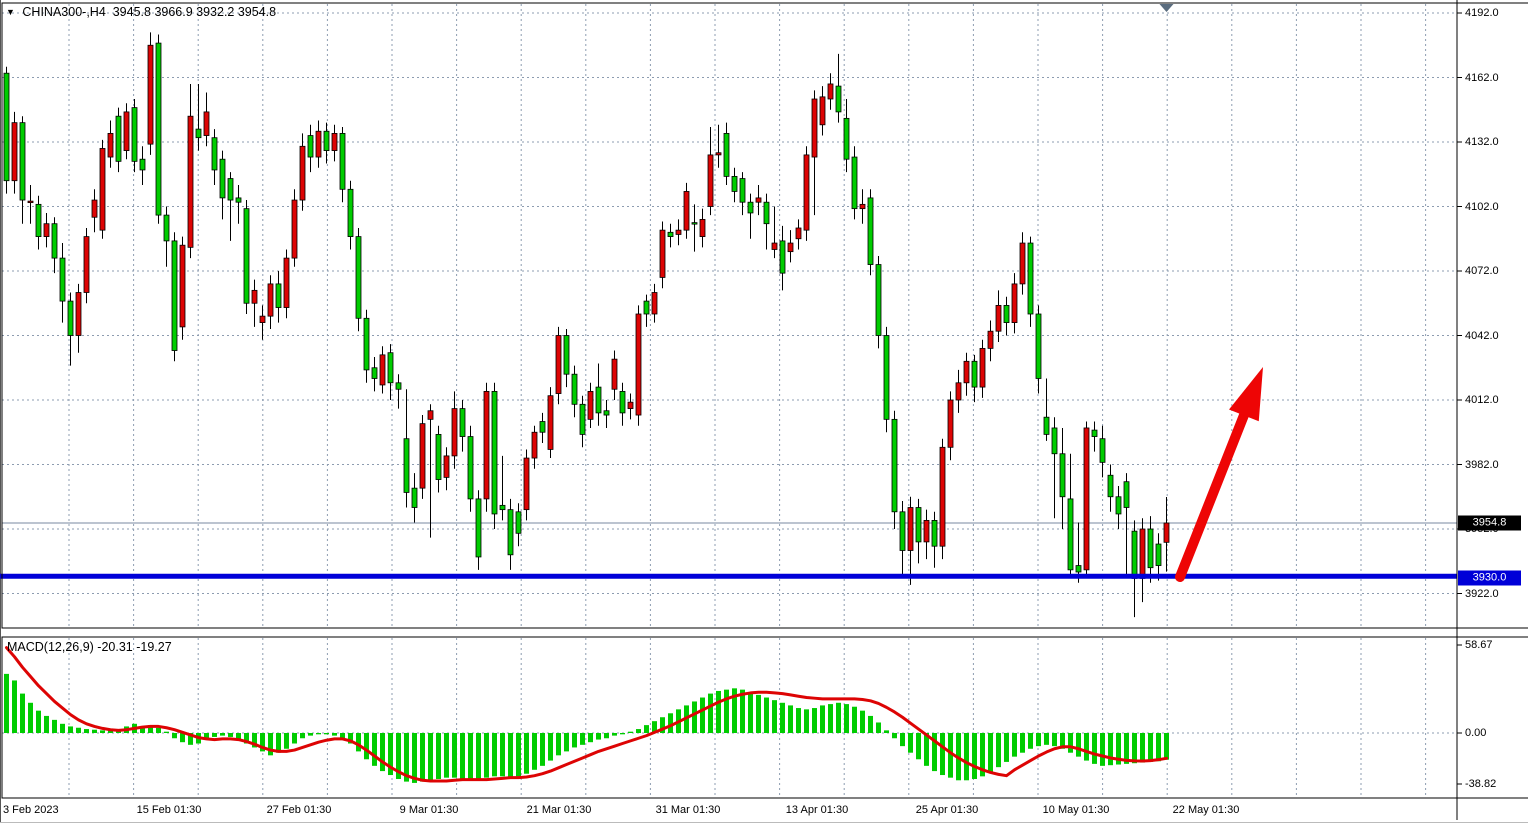 This screenshot has width=1528, height=825. What do you see at coordinates (1479, 645) in the screenshot?
I see `macd-scale-label: 58.67` at bounding box center [1479, 645].